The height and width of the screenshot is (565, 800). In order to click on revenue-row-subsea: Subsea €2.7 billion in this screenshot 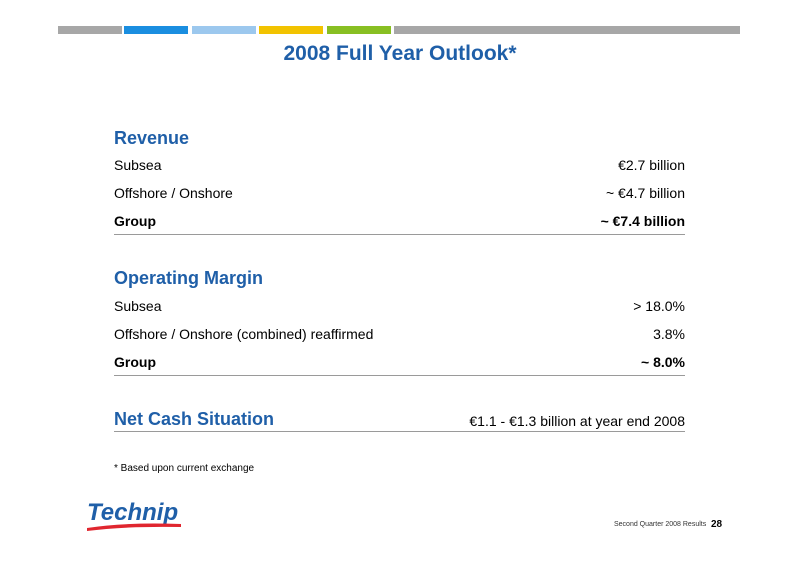, I will do `click(399, 167)`.